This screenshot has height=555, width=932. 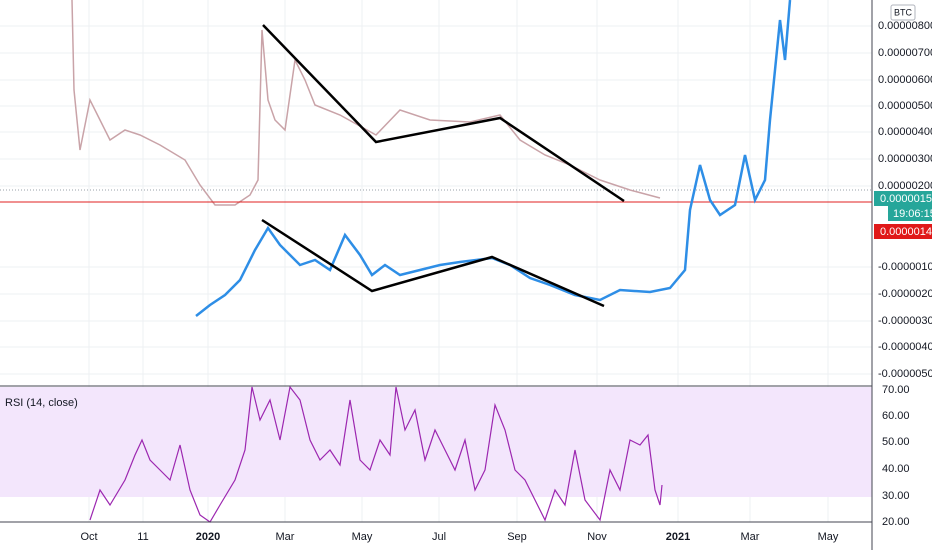 What do you see at coordinates (433, 263) in the screenshot?
I see `trend-line-lower` at bounding box center [433, 263].